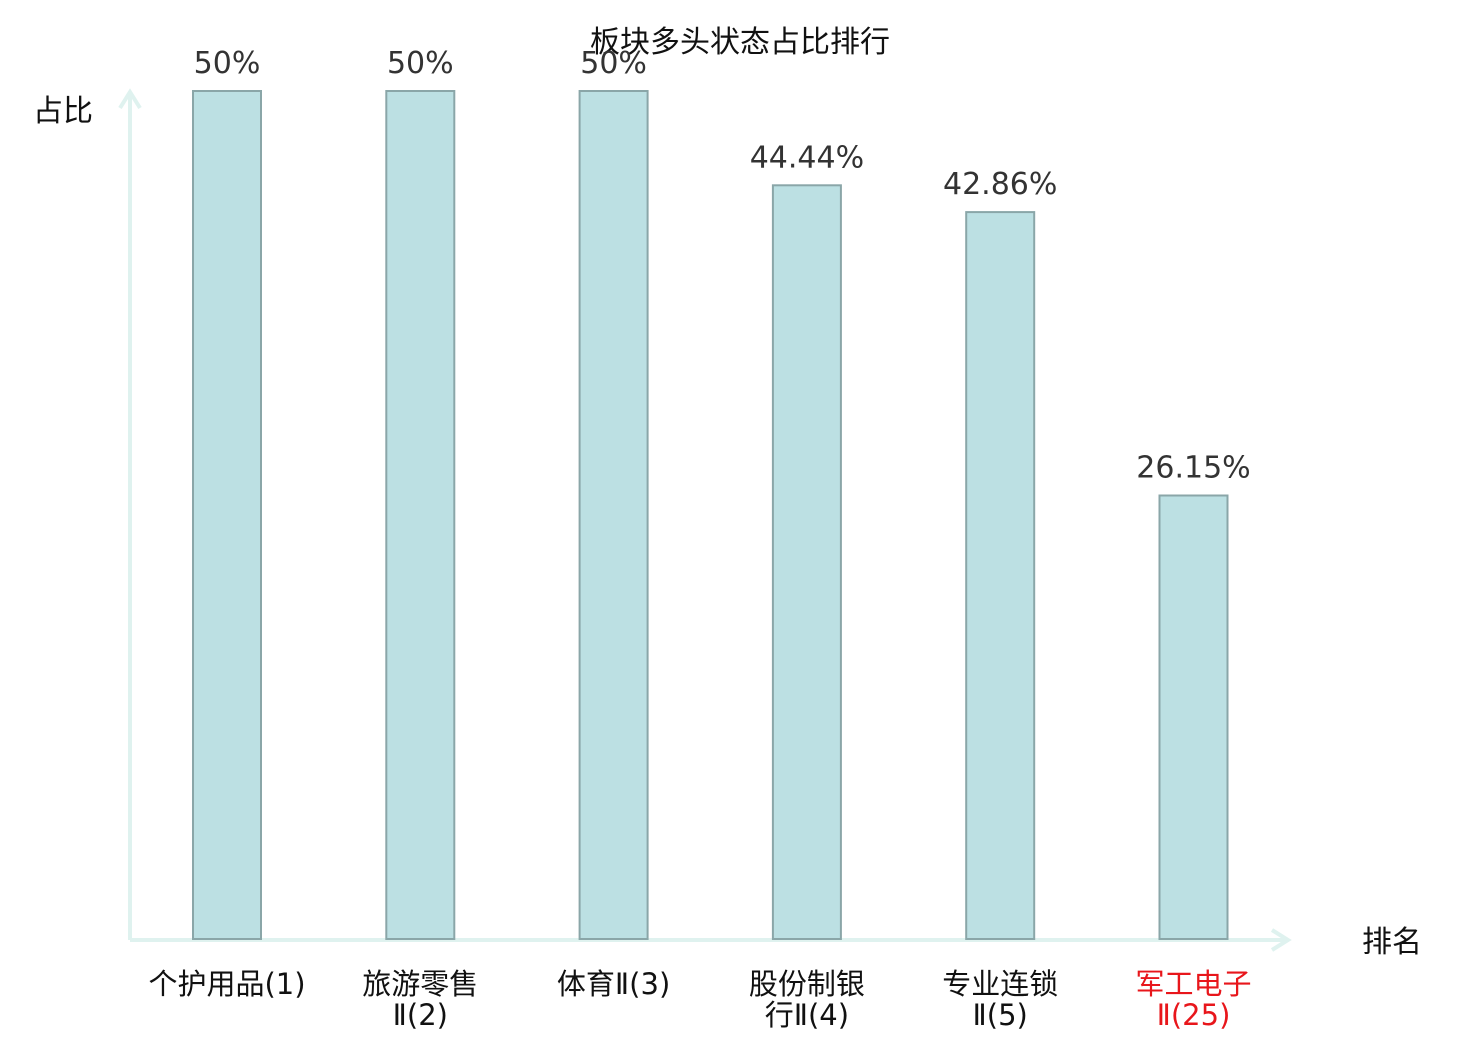 The width and height of the screenshot is (1480, 1040). Describe the element at coordinates (420, 1015) in the screenshot. I see `category-label-line2: Ⅱ(2)` at that location.